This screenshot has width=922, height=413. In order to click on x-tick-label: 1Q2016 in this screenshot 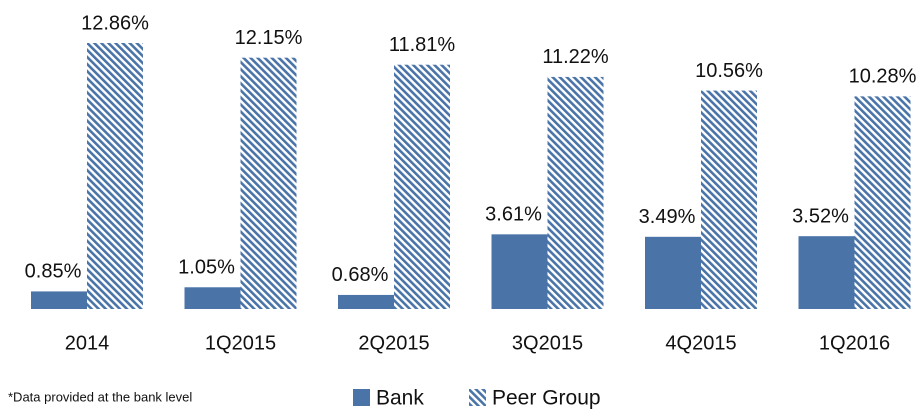, I will do `click(854, 343)`.